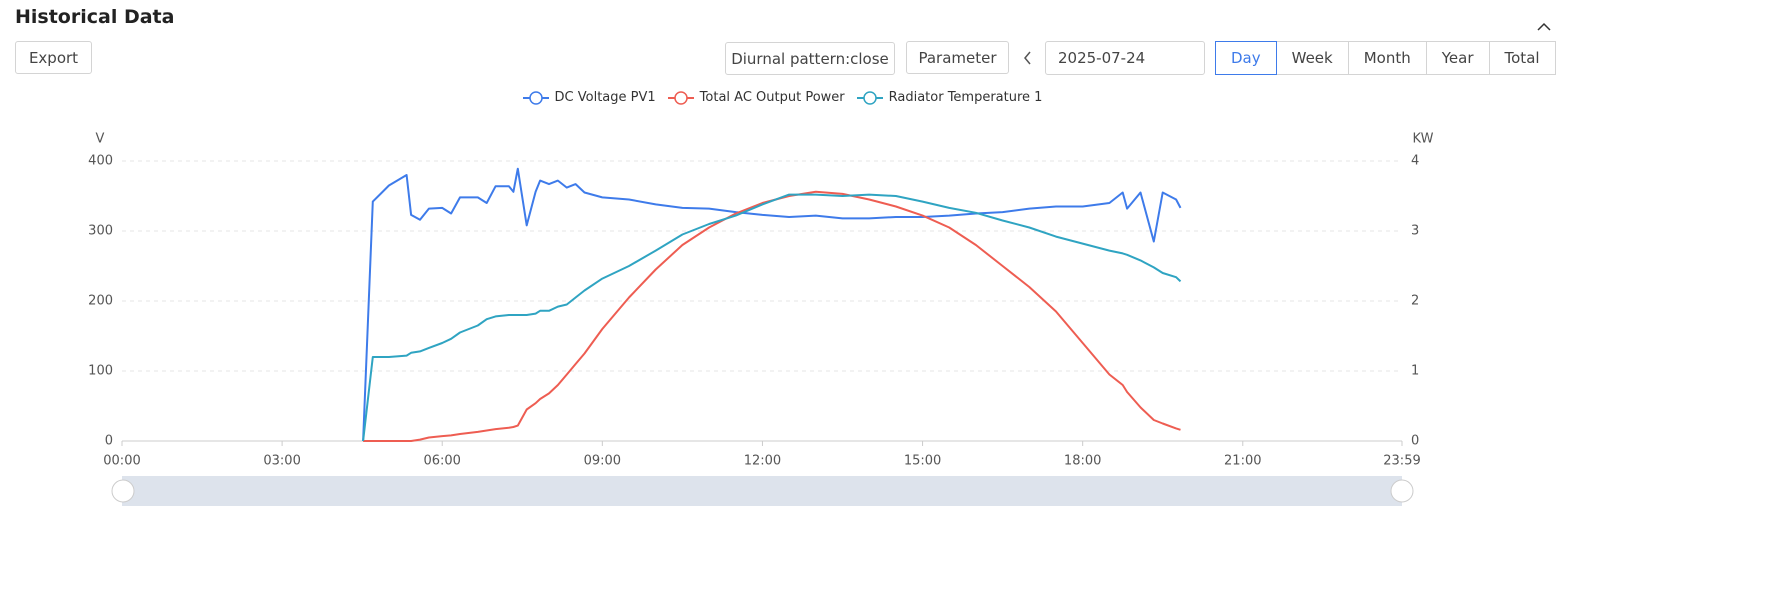  Describe the element at coordinates (1423, 139) in the screenshot. I see `y2-axis-unit: KW` at that location.